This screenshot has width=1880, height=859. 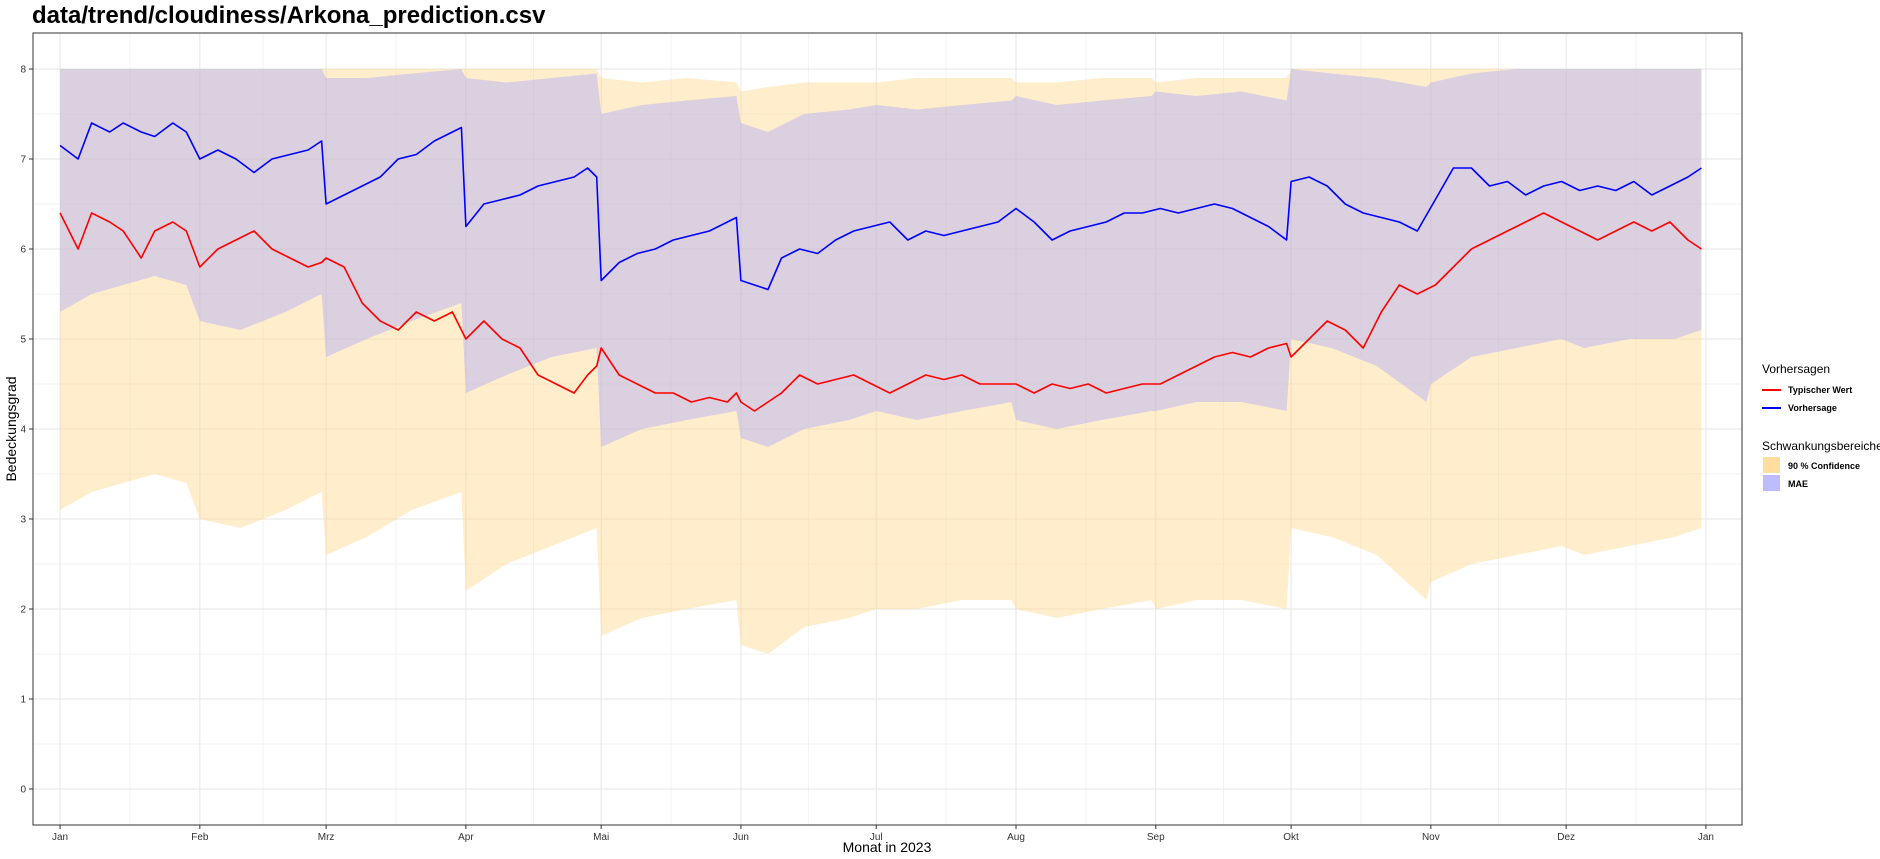 What do you see at coordinates (23, 250) in the screenshot?
I see `y-tick-label: 6` at bounding box center [23, 250].